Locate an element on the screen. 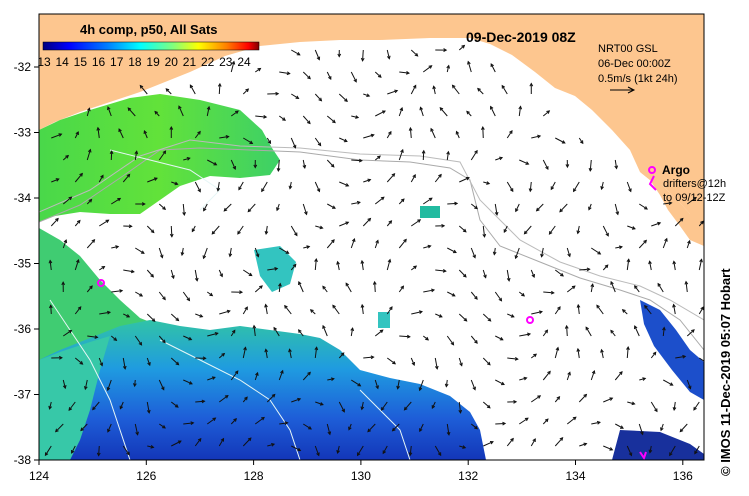 The width and height of the screenshot is (749, 496). x-tick-label: 124 is located at coordinates (39, 476).